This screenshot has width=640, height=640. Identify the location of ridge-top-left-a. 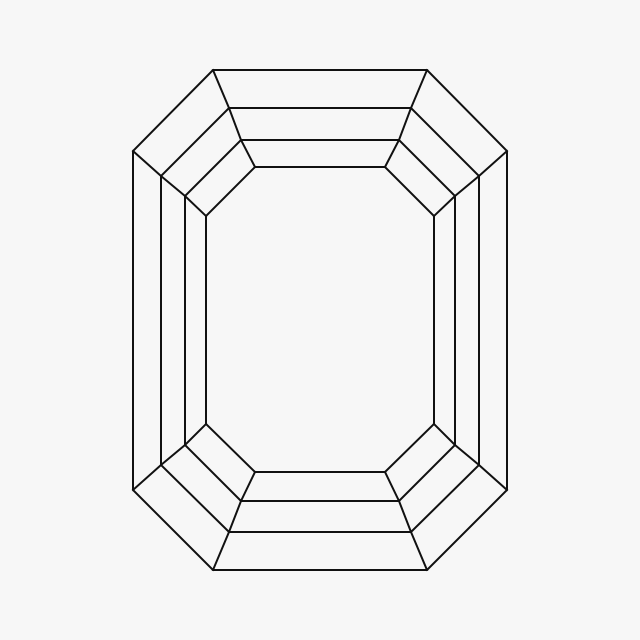
(234, 118).